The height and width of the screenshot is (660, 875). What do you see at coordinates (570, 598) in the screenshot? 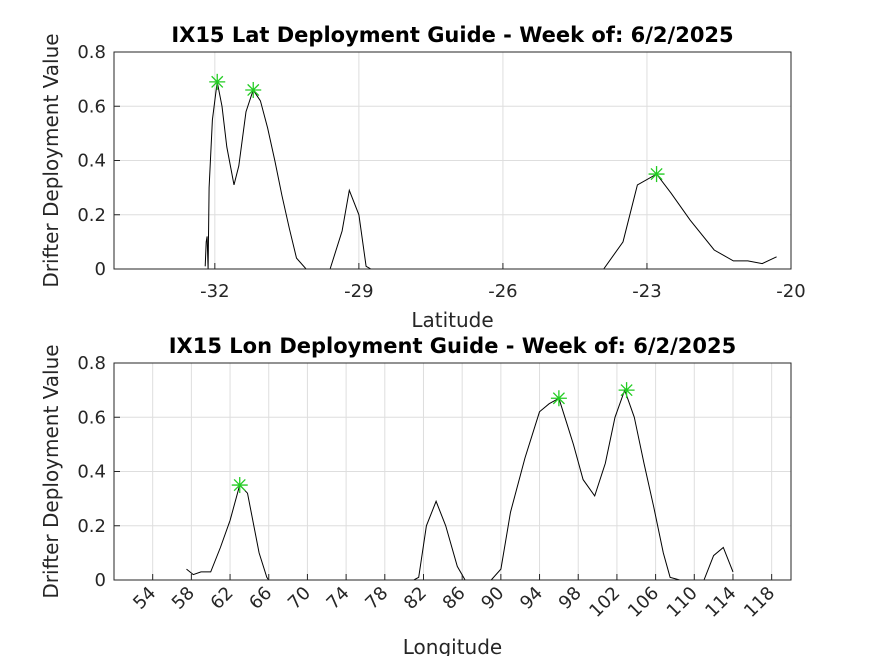
I see `lon-x-tick-label: 98` at bounding box center [570, 598].